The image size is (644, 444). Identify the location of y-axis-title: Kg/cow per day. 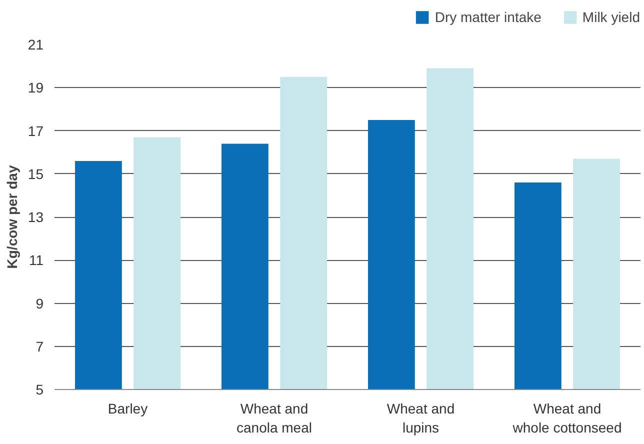
(12, 217).